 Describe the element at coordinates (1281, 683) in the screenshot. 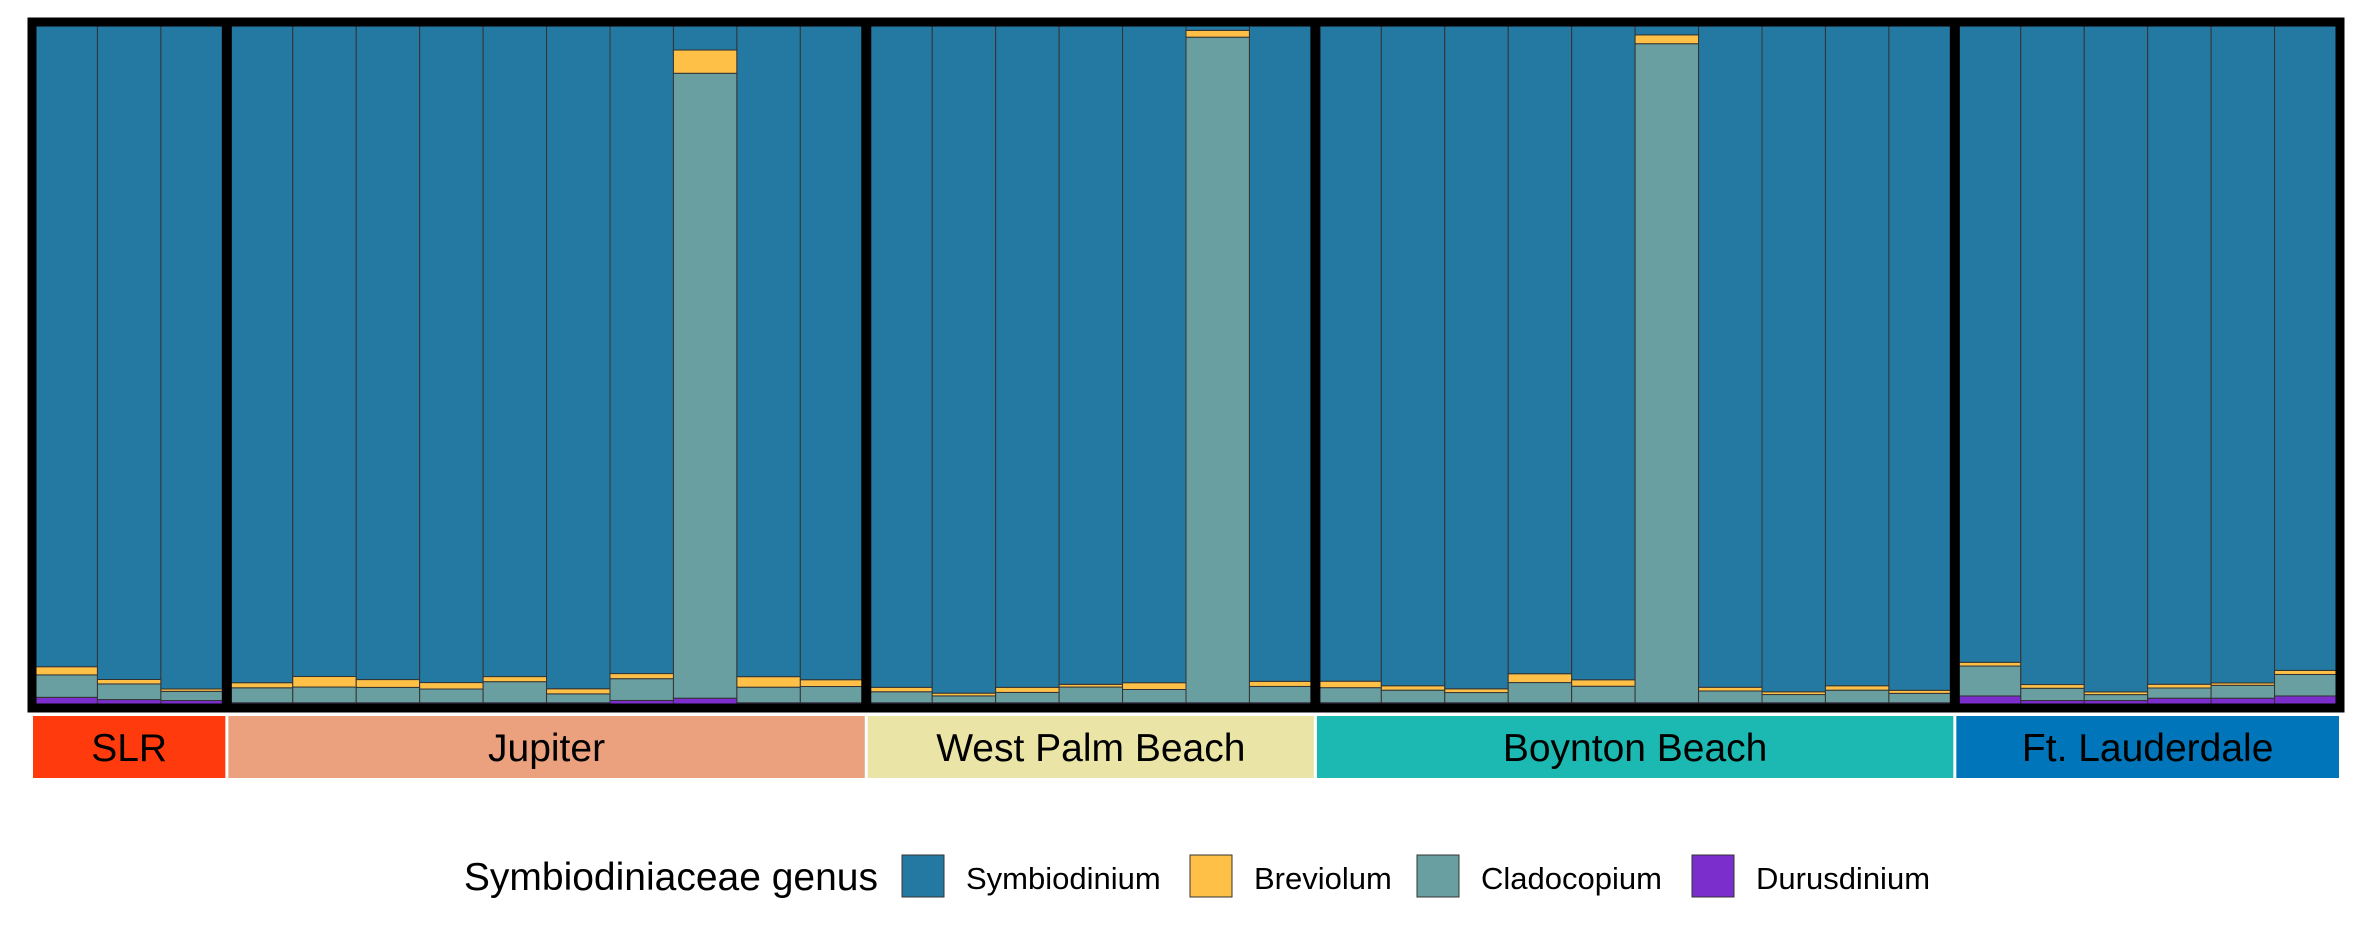

I see `bar-segment-west-palm-beach-7-breviolum` at that location.